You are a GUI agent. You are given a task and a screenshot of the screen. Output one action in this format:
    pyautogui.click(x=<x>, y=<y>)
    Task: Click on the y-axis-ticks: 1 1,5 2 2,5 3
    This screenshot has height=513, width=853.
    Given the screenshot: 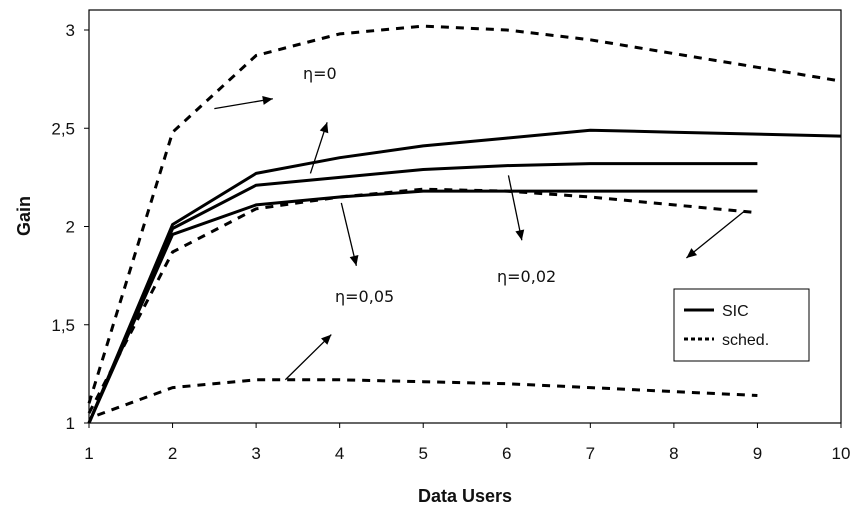 What is the action you would take?
    pyautogui.click(x=70, y=227)
    